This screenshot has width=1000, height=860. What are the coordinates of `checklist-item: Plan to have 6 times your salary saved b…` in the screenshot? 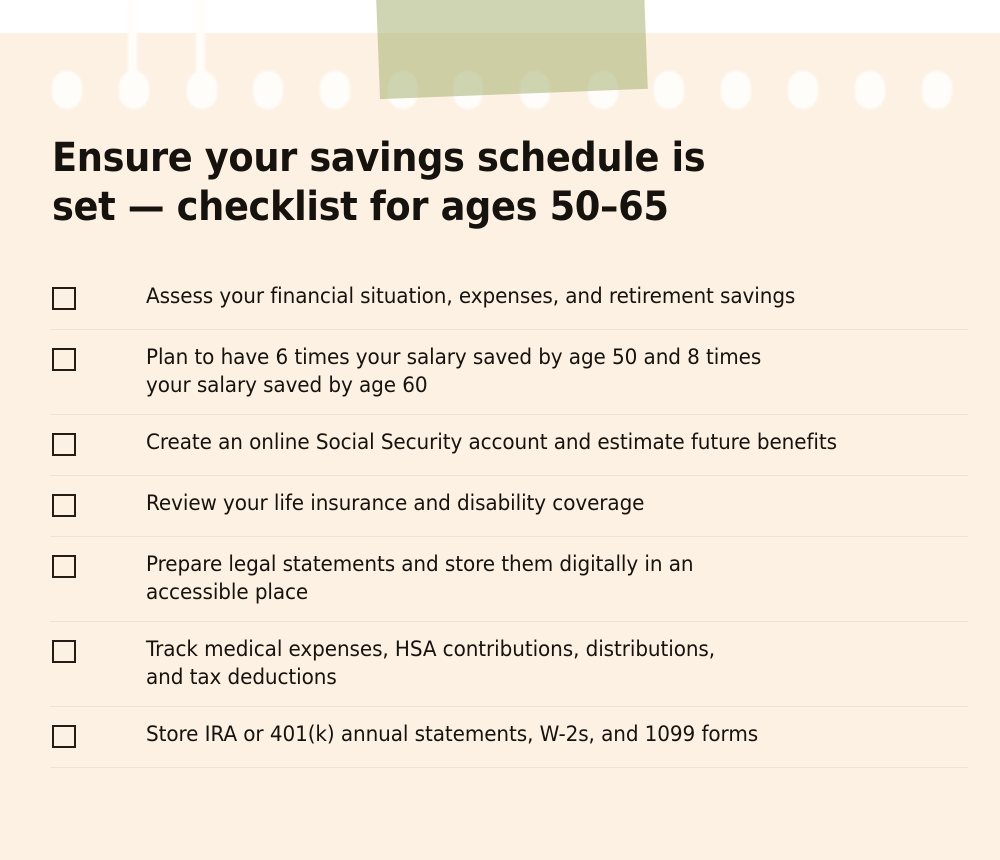 It's located at (509, 371).